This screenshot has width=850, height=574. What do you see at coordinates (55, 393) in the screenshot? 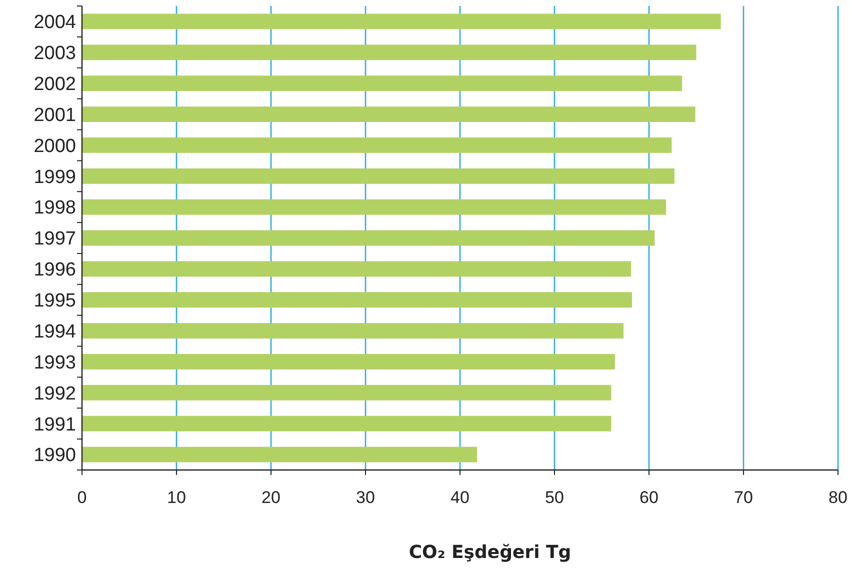
I see `y-tick-label: 1992` at bounding box center [55, 393].